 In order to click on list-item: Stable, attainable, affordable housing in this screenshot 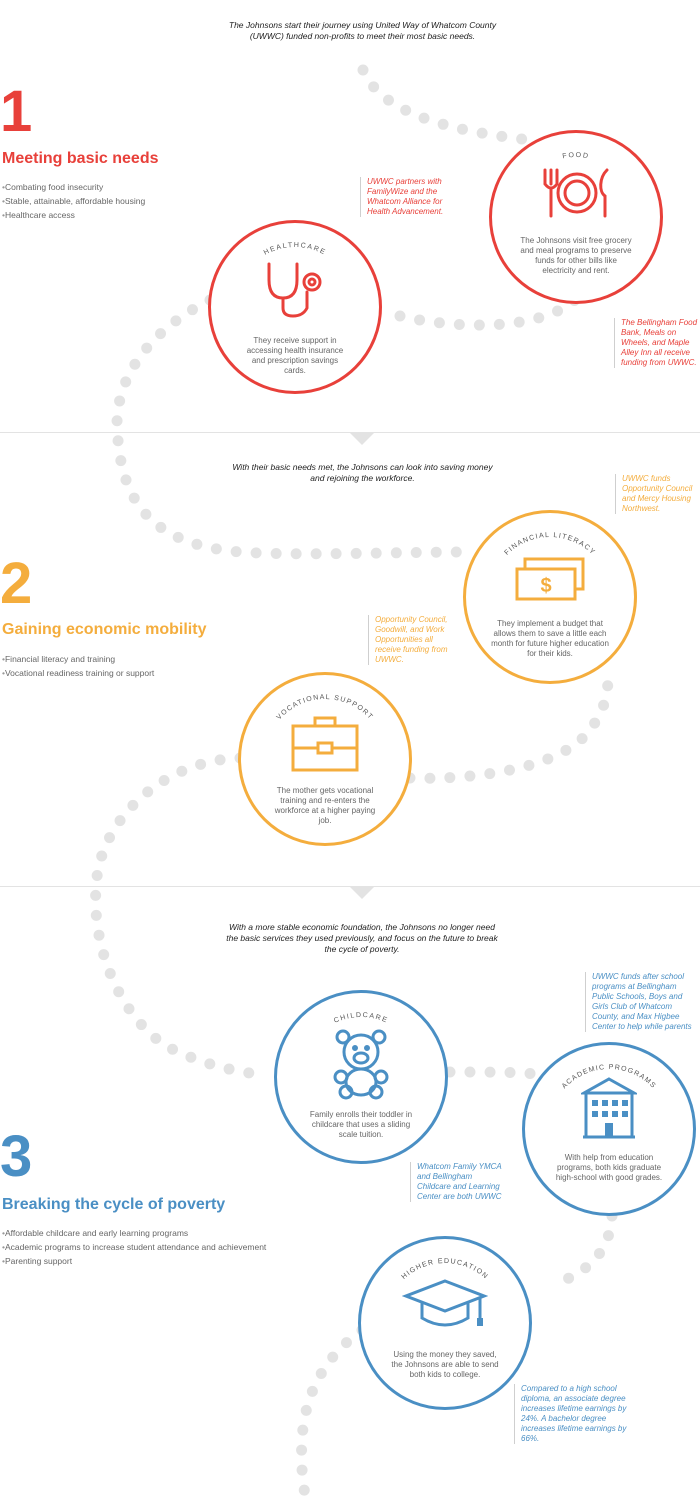, I will do `click(73, 201)`.